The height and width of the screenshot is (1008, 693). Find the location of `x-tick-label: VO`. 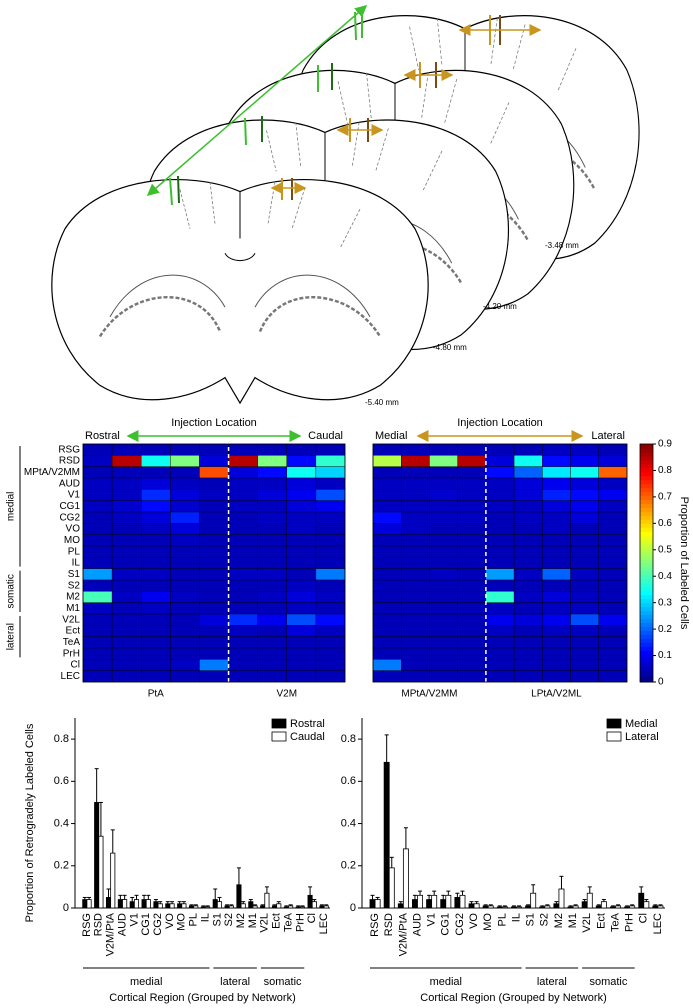

x-tick-label: VO is located at coordinates (170, 921).